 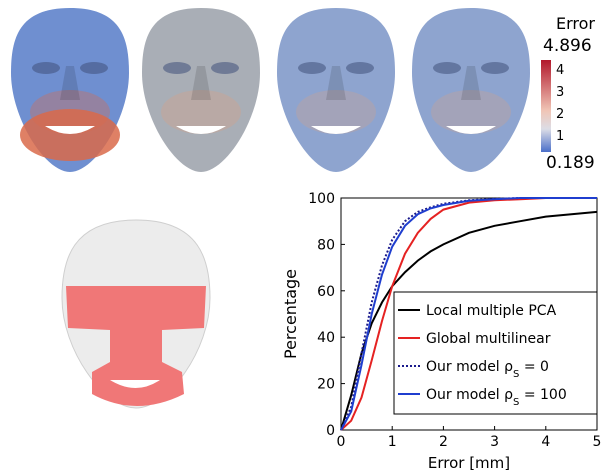 What do you see at coordinates (321, 199) in the screenshot?
I see `y-tick-label: 100` at bounding box center [321, 199].